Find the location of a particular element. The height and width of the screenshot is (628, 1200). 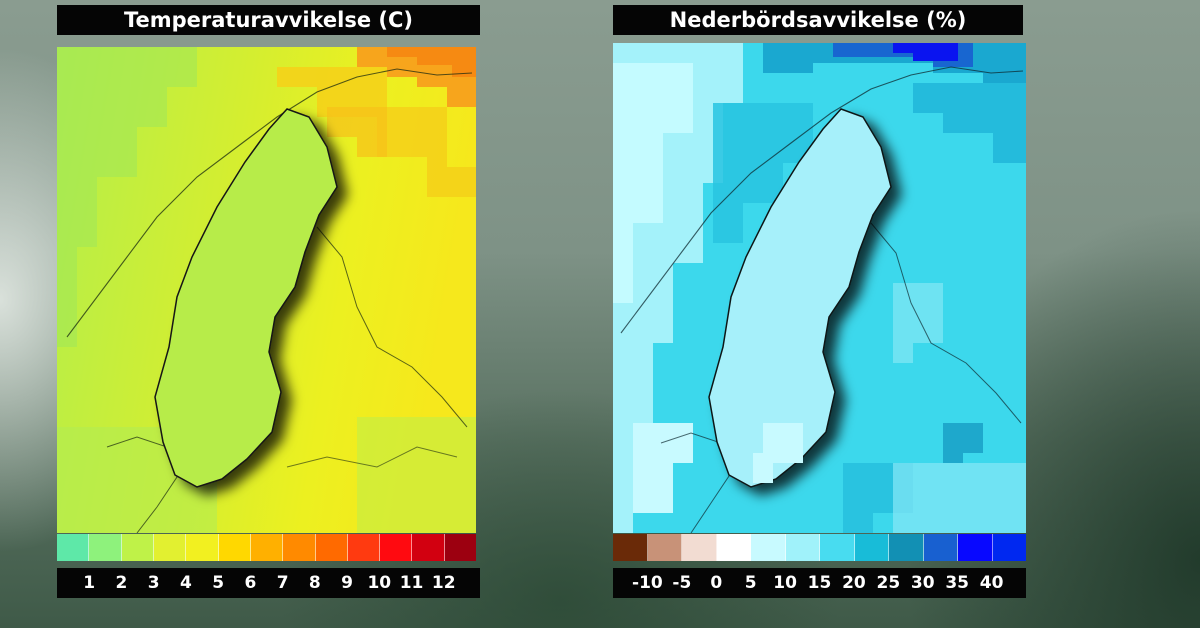

precipitation-legend-colorbar is located at coordinates (819, 547).